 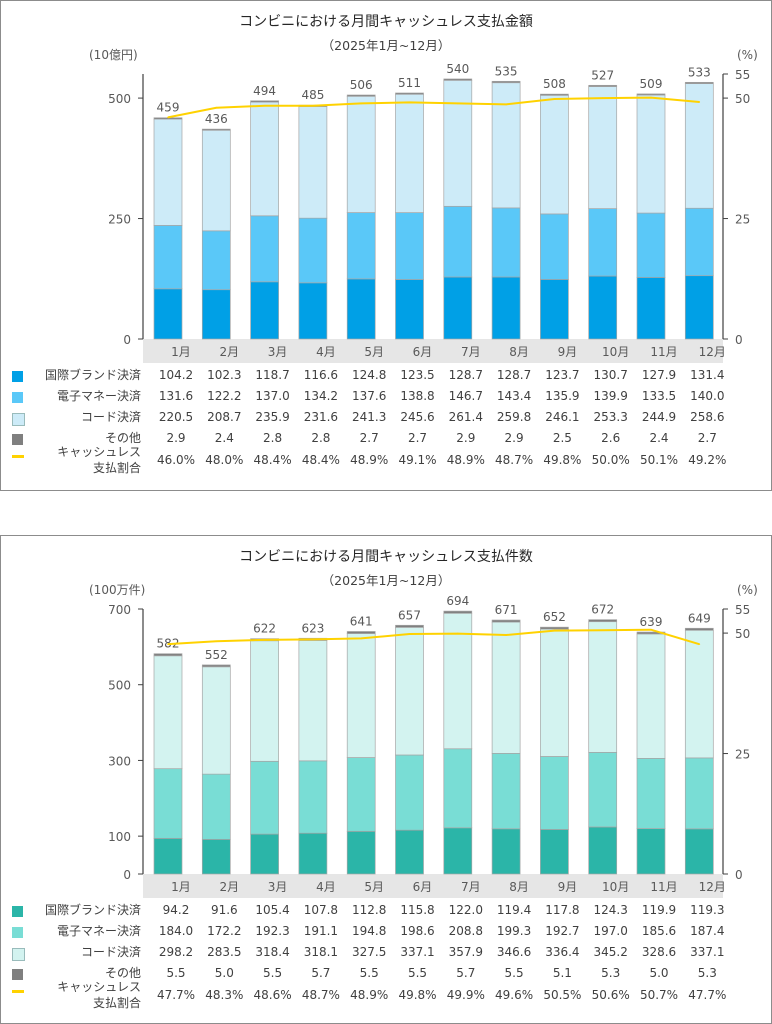 What do you see at coordinates (562, 973) in the screenshot?
I see `table-cell: 5.1` at bounding box center [562, 973].